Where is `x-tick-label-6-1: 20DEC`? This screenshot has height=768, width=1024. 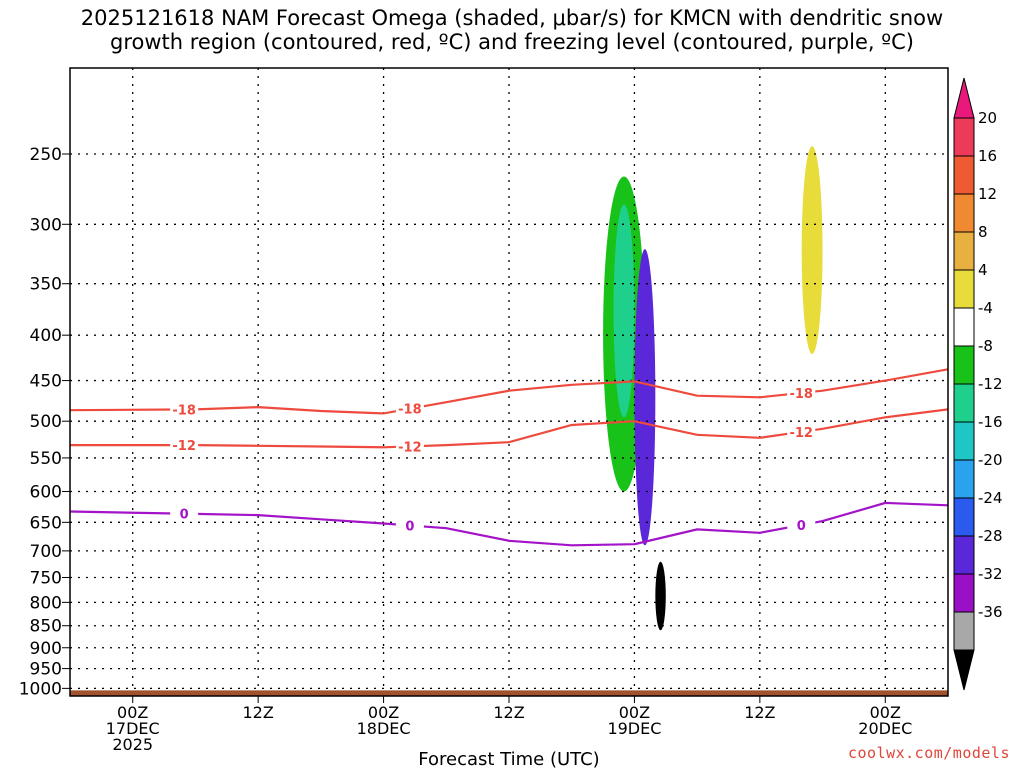 x-tick-label-6-1: 20DEC is located at coordinates (885, 728).